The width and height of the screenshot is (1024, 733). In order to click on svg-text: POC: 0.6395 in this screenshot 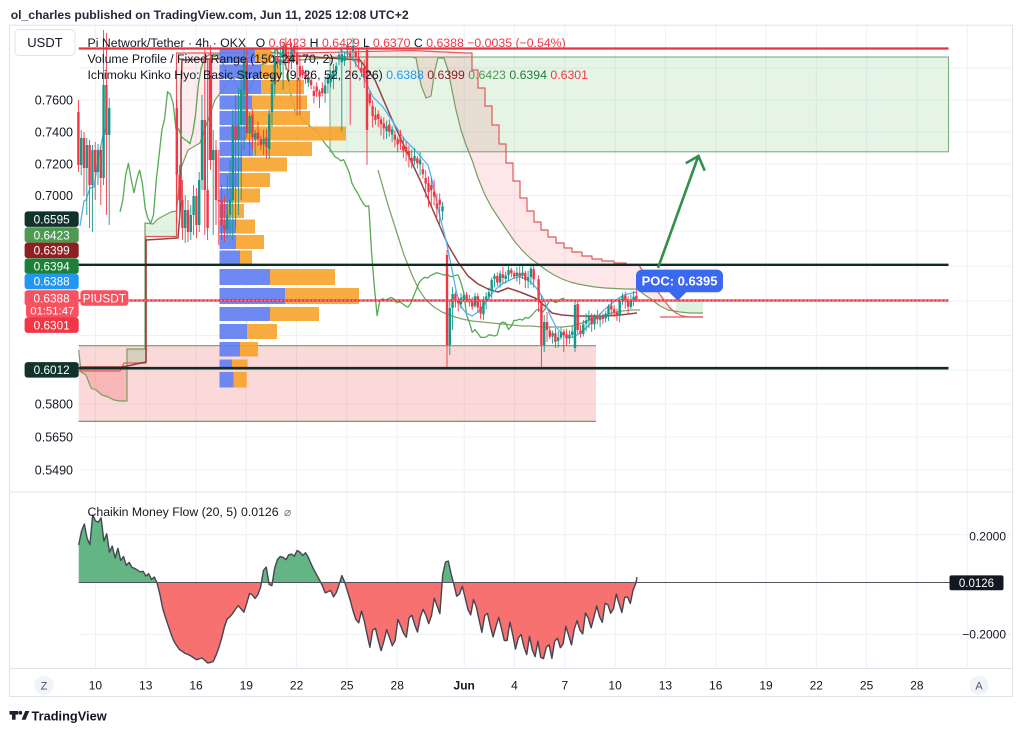, I will do `click(680, 281)`.